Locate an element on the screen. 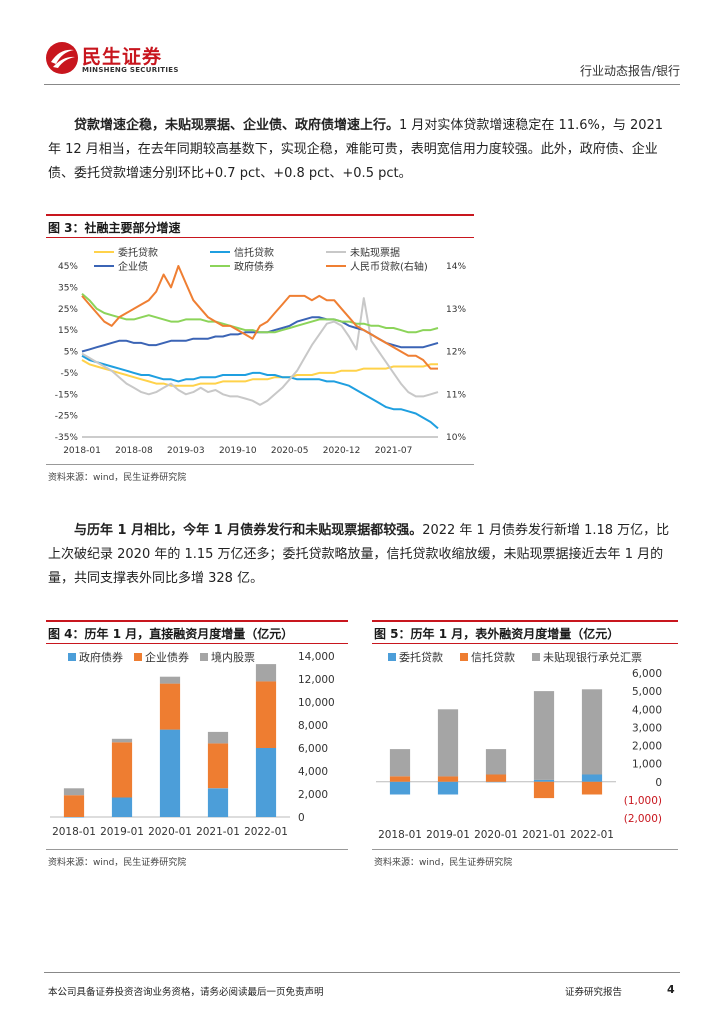 This screenshot has width=724, height=1024. page-number: 4 is located at coordinates (671, 989).